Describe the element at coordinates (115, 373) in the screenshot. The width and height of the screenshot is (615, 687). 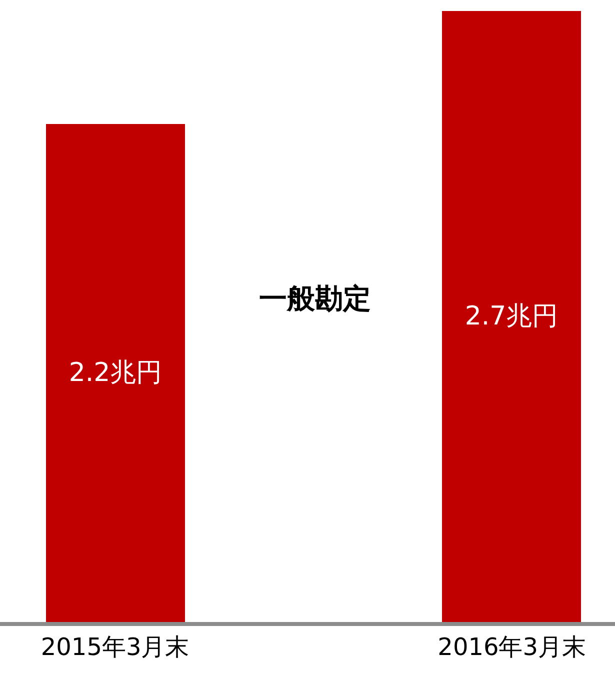
I see `data-label: 2.2兆円` at that location.